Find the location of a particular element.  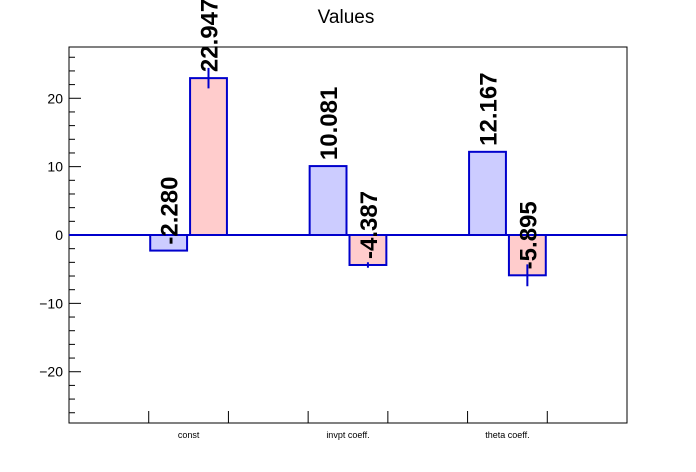

data-label: 12.167 is located at coordinates (489, 108).